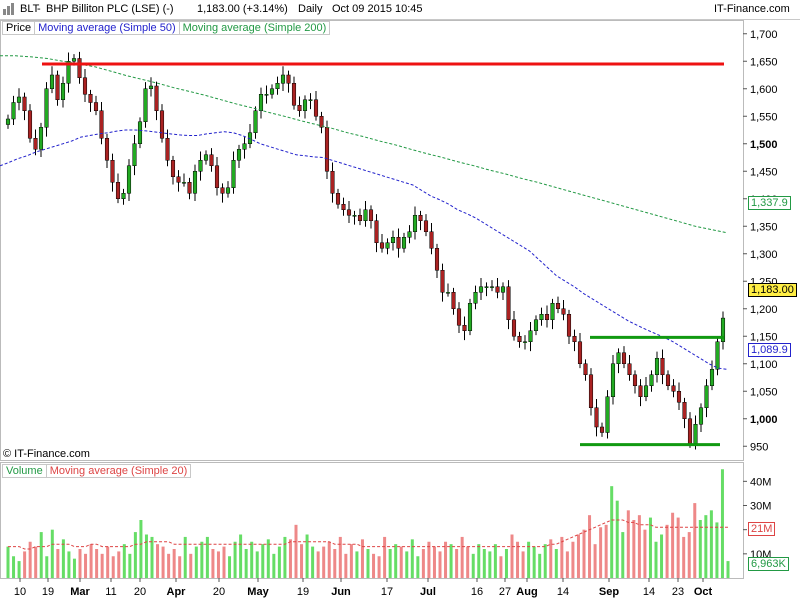 Image resolution: width=800 pixels, height=600 pixels. What do you see at coordinates (678, 592) in the screenshot?
I see `x-tick-label: 23` at bounding box center [678, 592].